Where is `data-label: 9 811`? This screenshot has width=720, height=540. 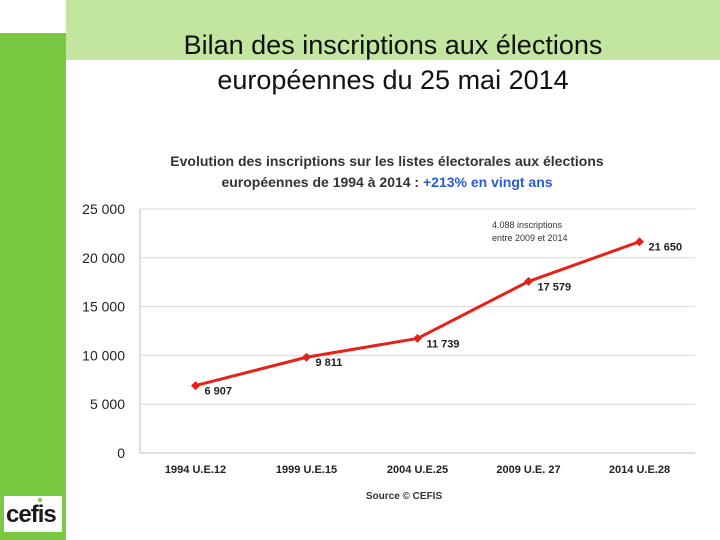 data-label: 9 811 is located at coordinates (329, 363).